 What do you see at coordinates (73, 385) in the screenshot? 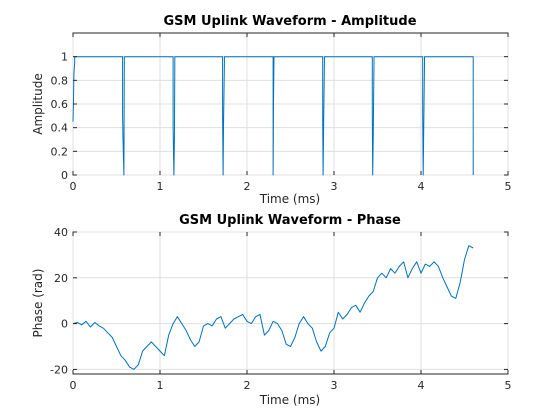
I see `phase-x-tick-label: 0` at bounding box center [73, 385].